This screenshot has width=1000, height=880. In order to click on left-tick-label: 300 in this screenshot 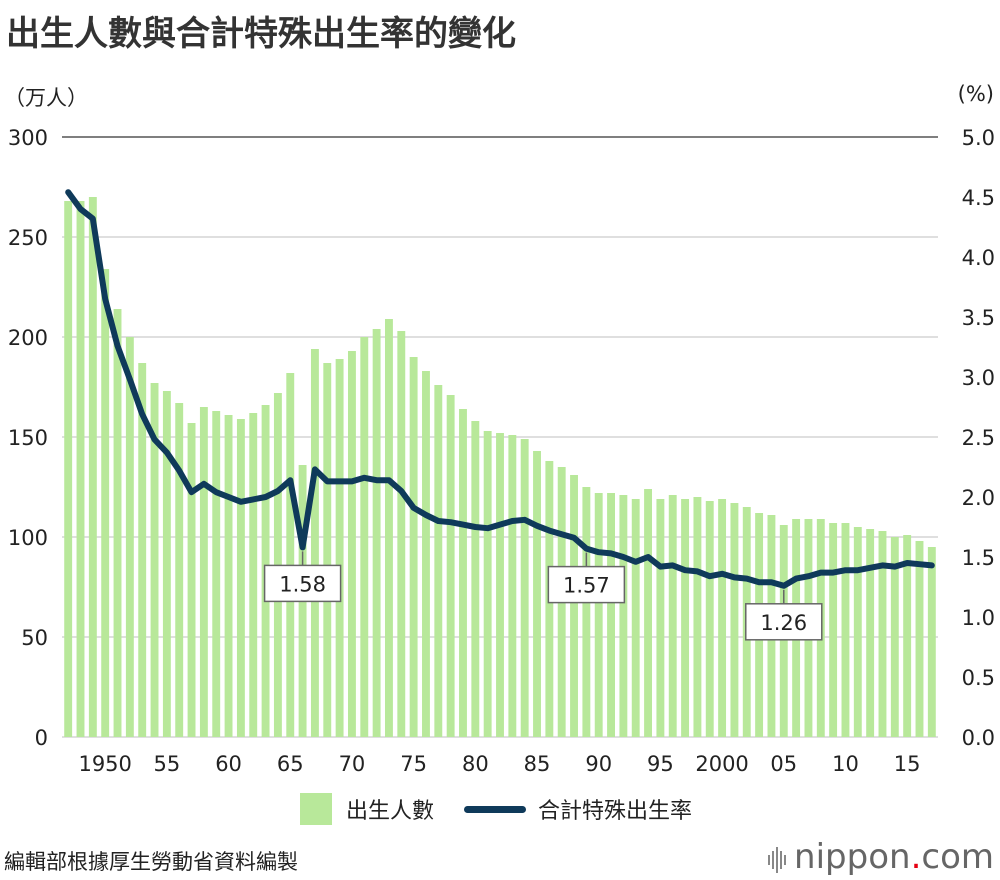, I will do `click(28, 138)`.